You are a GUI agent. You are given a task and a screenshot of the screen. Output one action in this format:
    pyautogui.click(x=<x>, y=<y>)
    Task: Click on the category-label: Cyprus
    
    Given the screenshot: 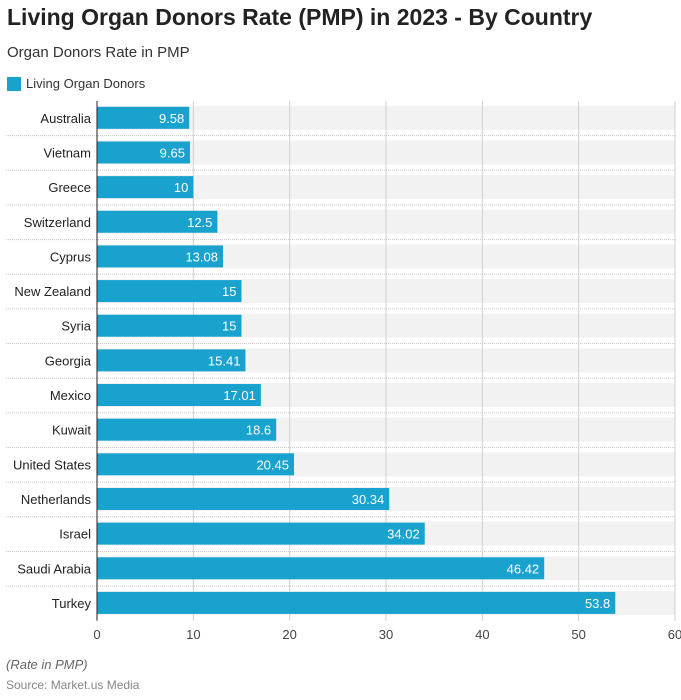 What is the action you would take?
    pyautogui.click(x=71, y=256)
    